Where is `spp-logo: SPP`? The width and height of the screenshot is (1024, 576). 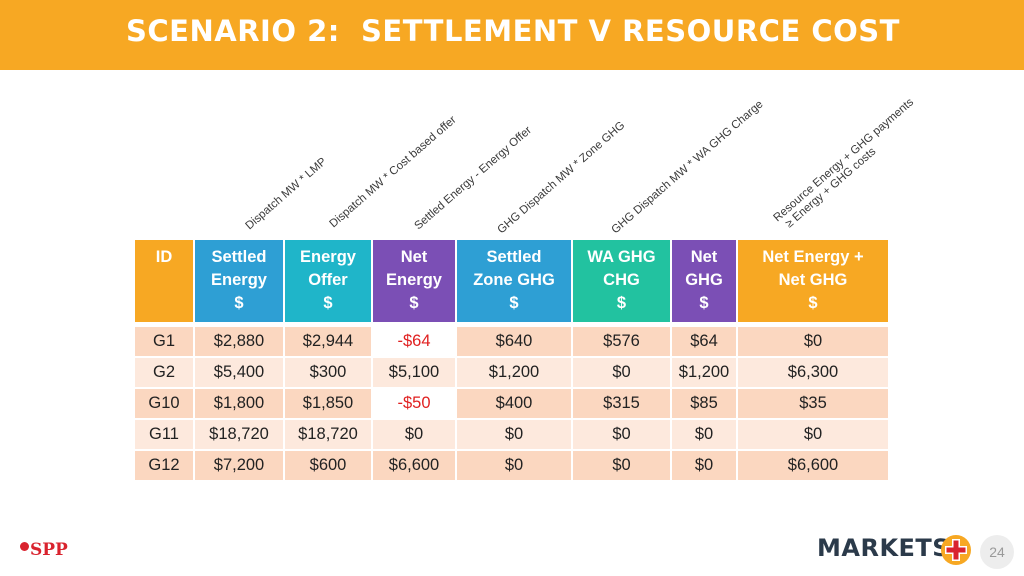 spp-logo: SPP is located at coordinates (44, 550).